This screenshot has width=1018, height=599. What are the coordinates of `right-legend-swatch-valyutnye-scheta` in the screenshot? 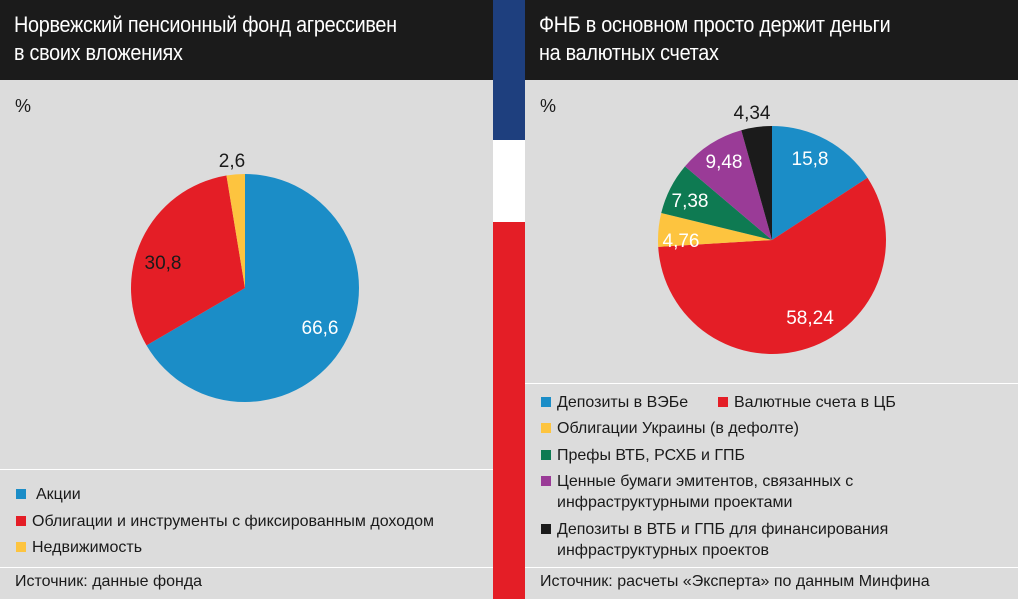 It's located at (723, 402).